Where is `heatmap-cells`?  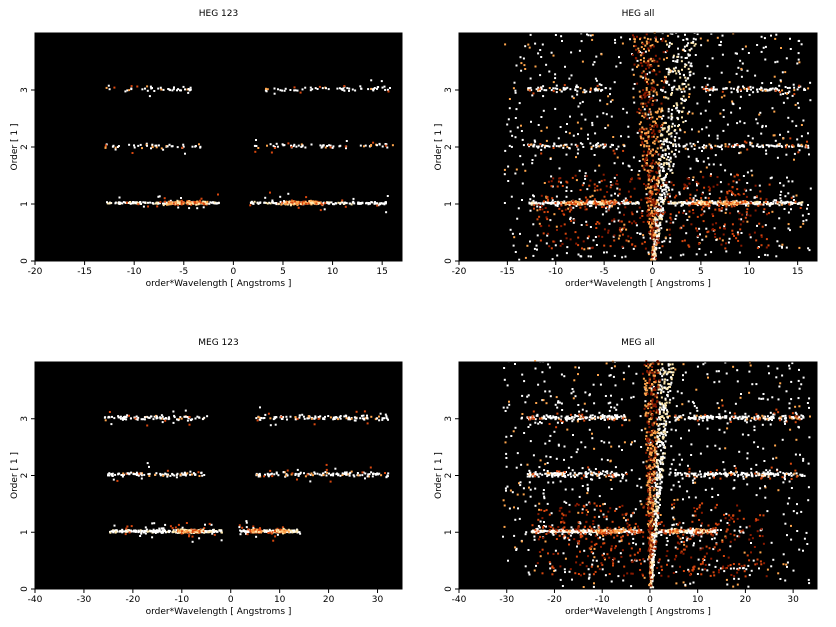
heatmap-cells is located at coordinates (657, 146).